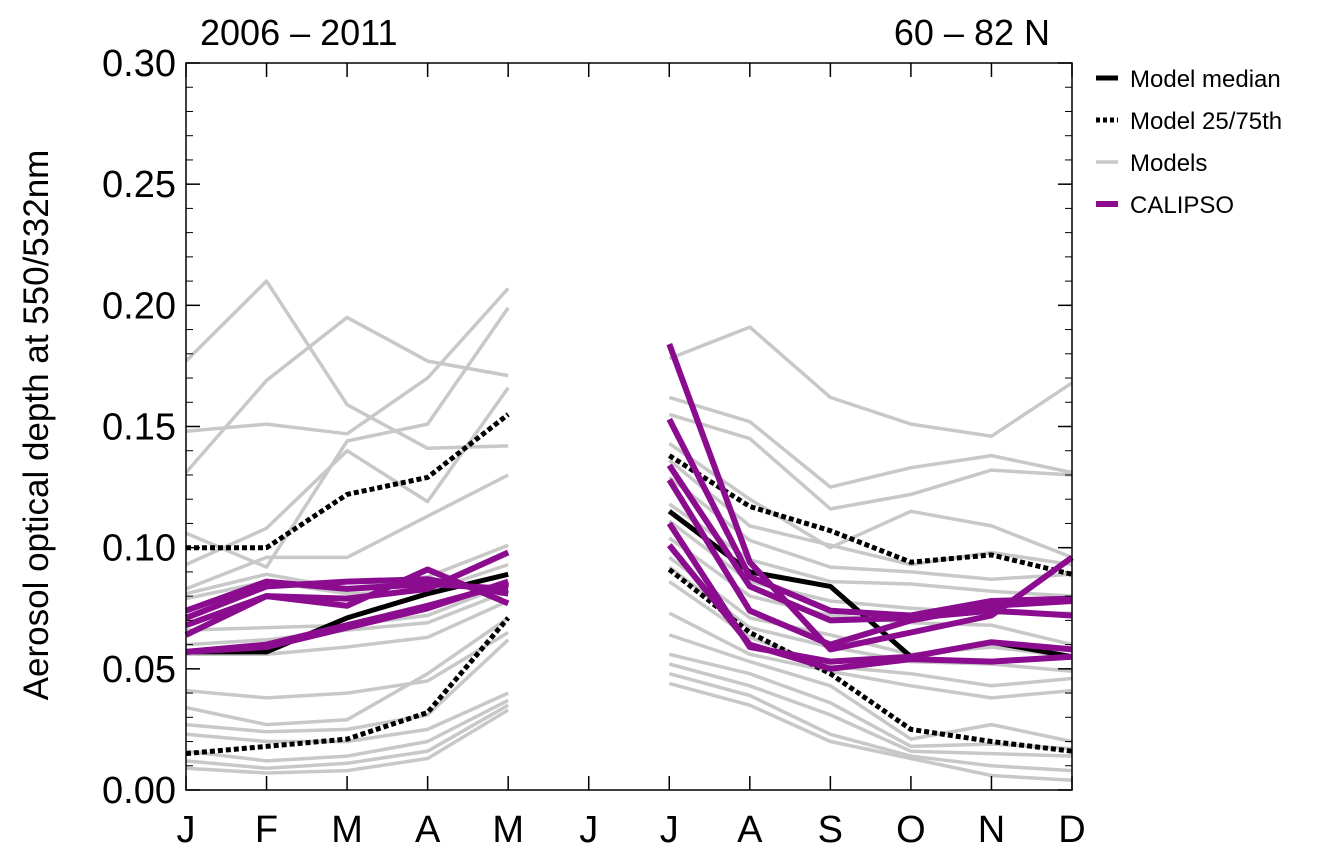 The width and height of the screenshot is (1331, 853). I want to click on x-tick-label: O, so click(911, 830).